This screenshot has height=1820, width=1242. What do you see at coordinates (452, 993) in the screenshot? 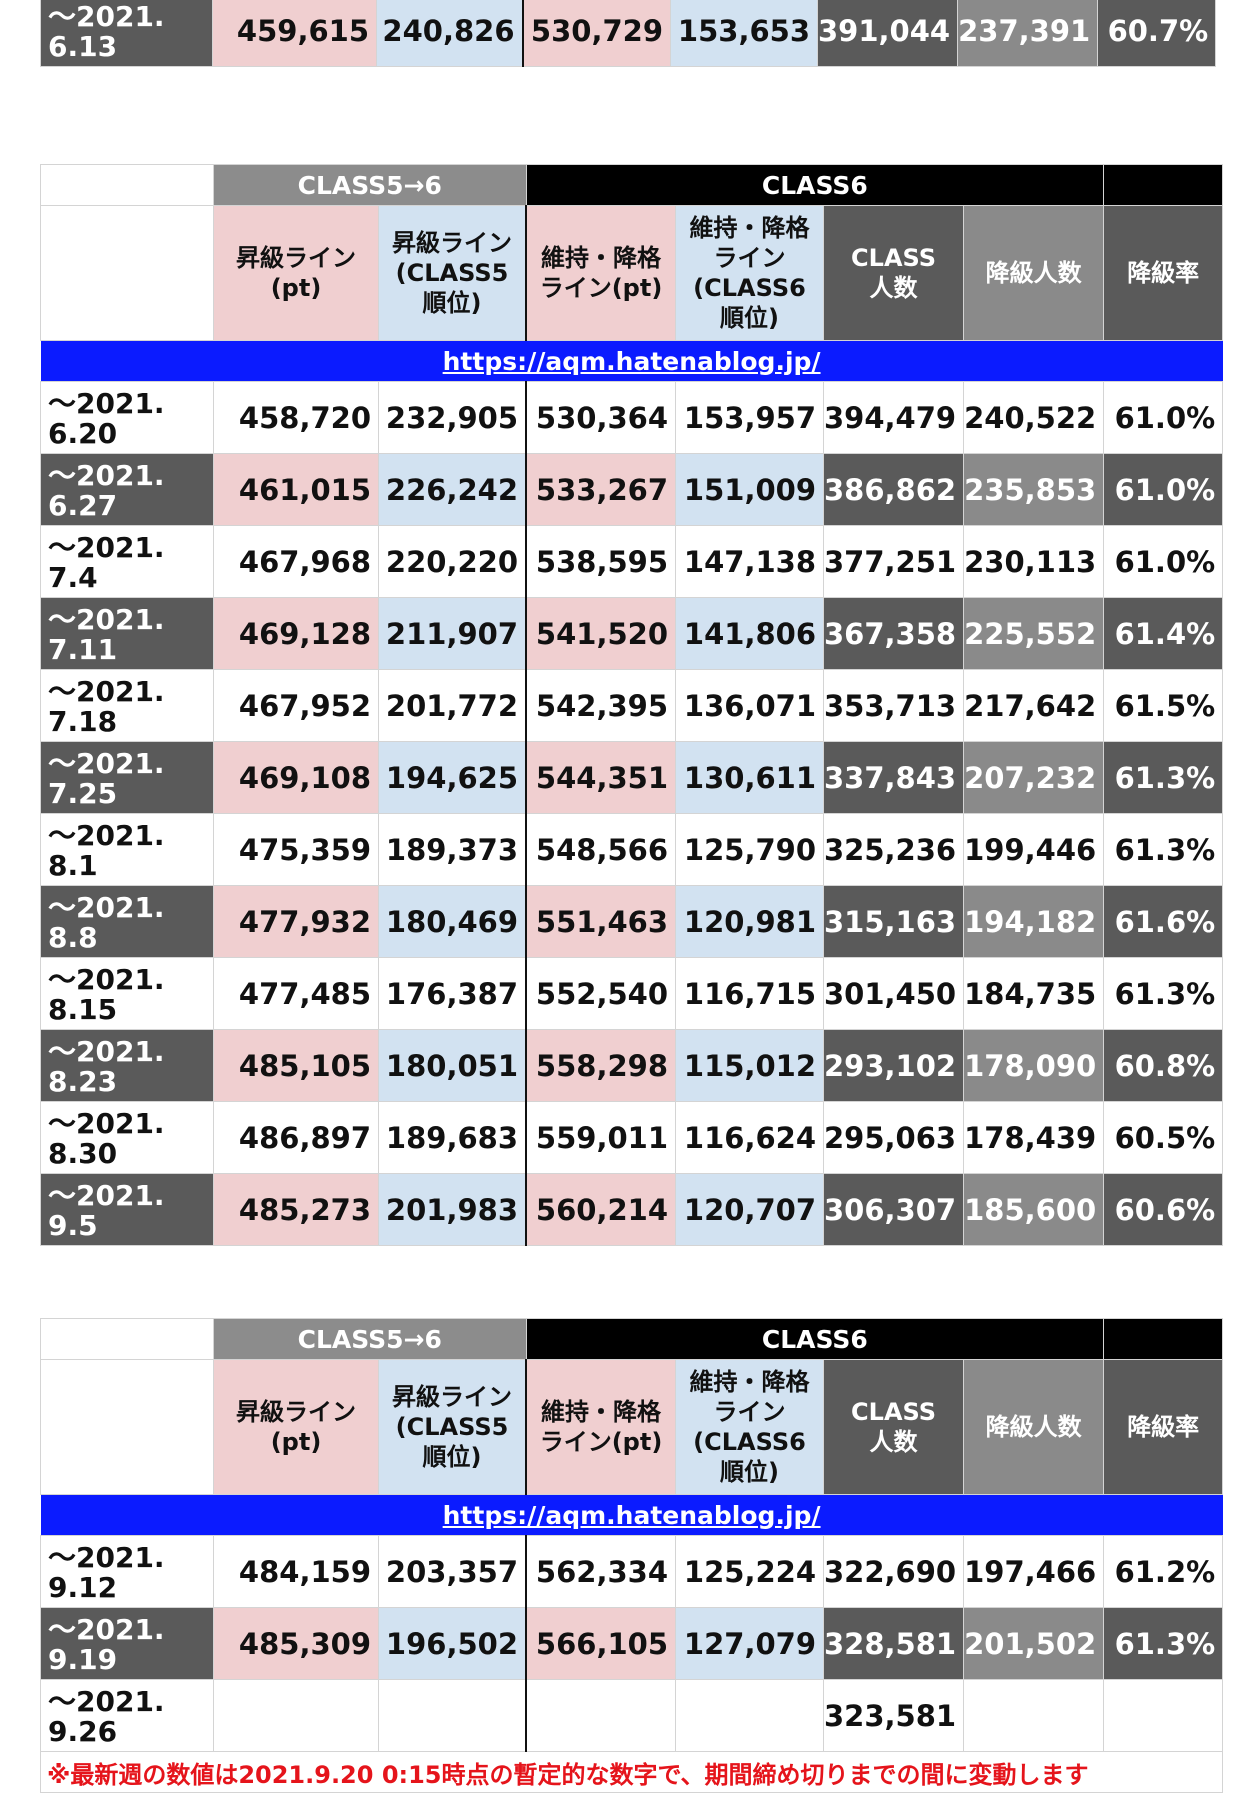
I see `cell-promotion-rank: 176,387` at bounding box center [452, 993].